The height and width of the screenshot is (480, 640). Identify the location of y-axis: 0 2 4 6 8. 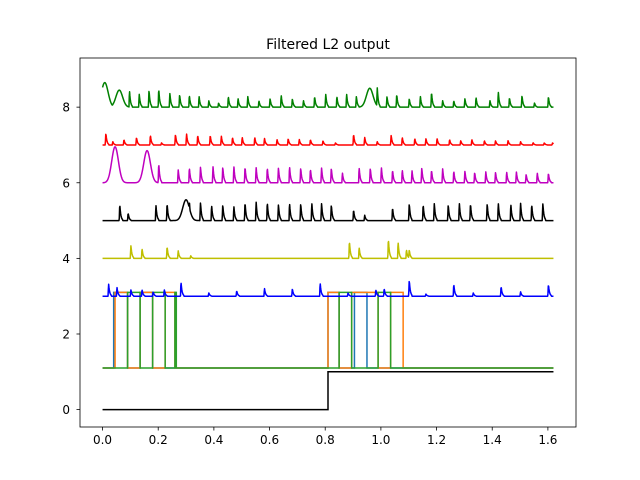
(71, 259).